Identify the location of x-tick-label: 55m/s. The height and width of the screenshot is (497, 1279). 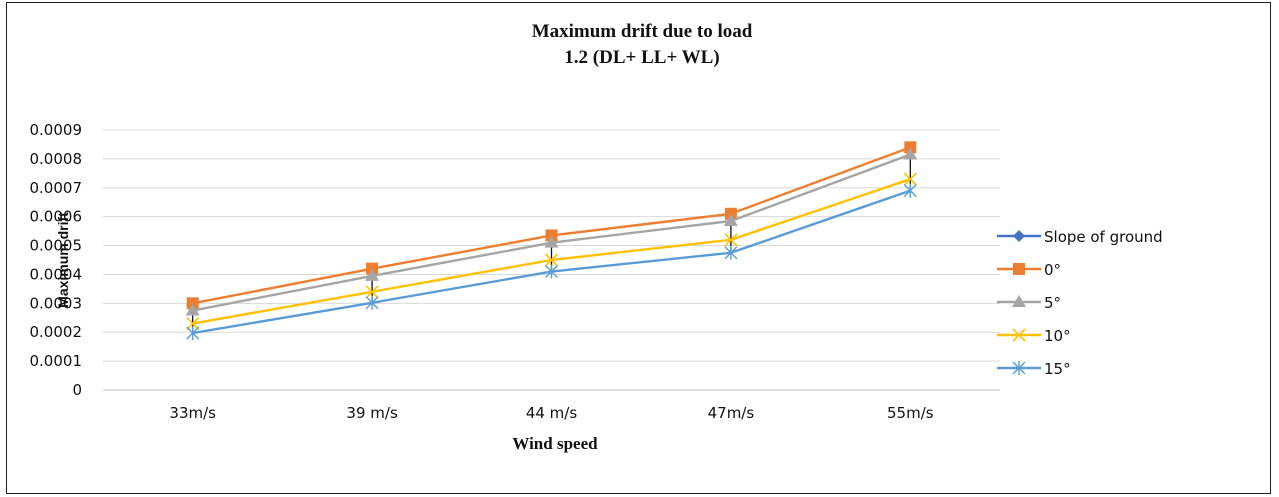
(910, 413).